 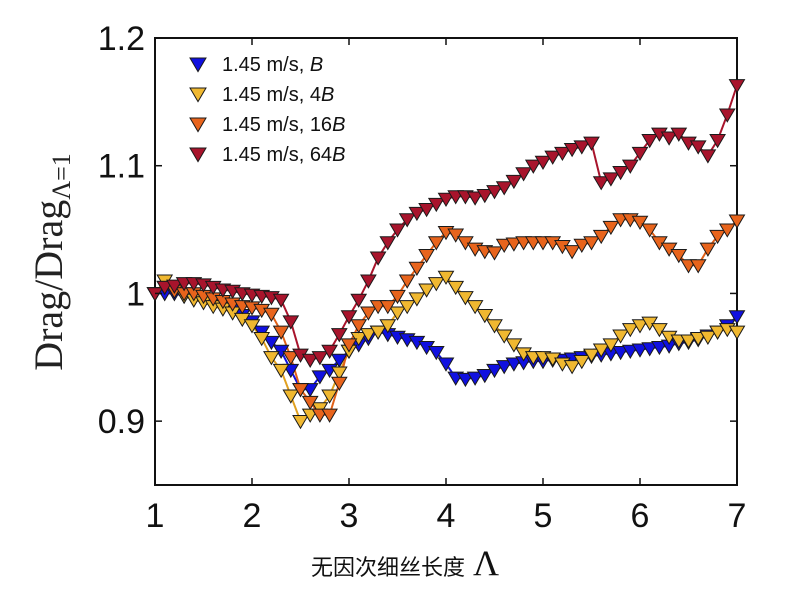 I want to click on legend-label-1: 1.45 m/s, 4B, so click(x=278, y=95).